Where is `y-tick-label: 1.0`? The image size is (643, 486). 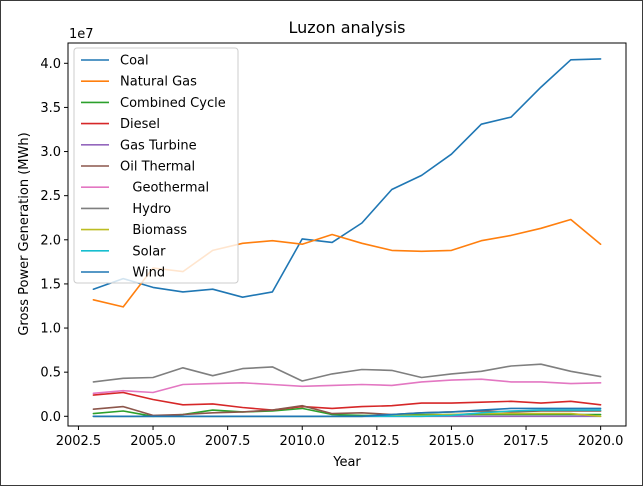
y-tick-label: 1.0 is located at coordinates (50, 329).